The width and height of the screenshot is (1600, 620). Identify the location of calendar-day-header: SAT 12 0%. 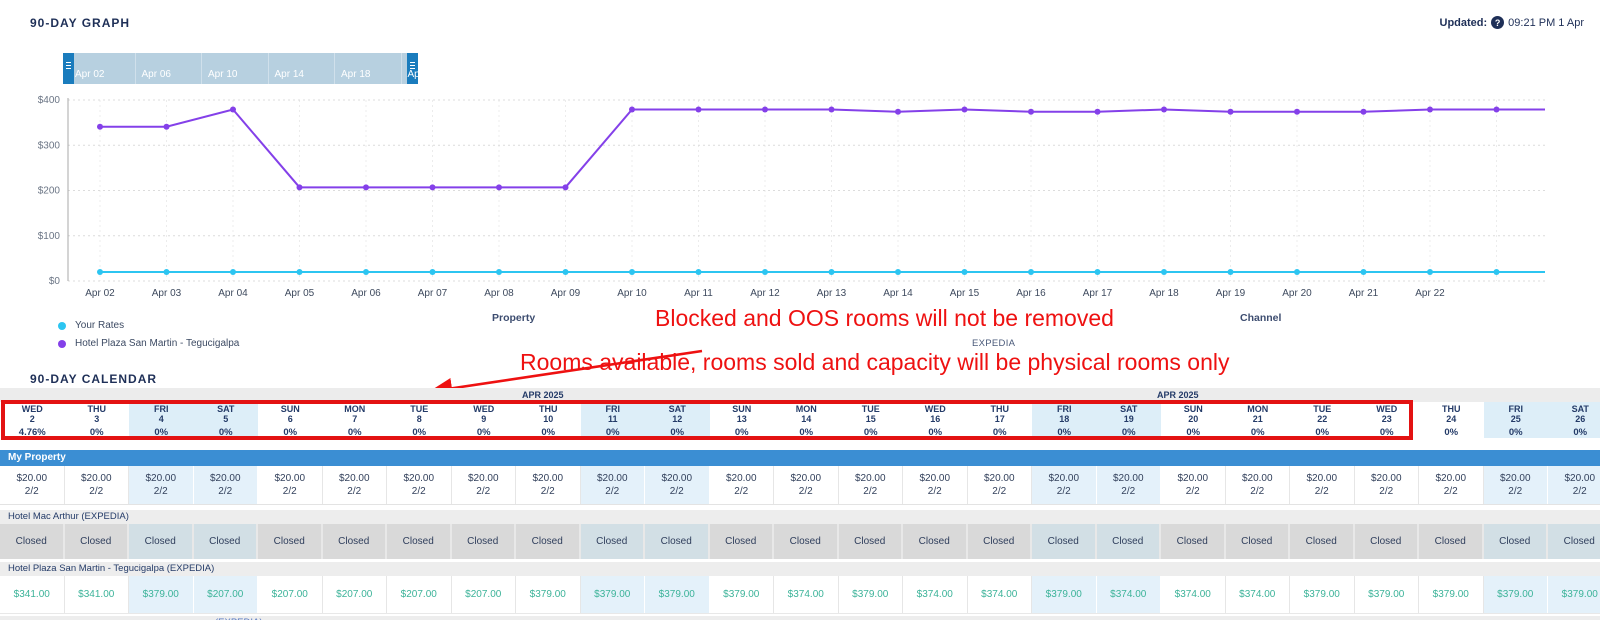
(677, 420).